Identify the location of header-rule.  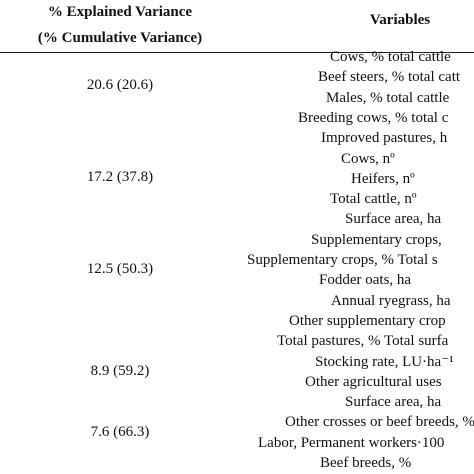
(237, 52).